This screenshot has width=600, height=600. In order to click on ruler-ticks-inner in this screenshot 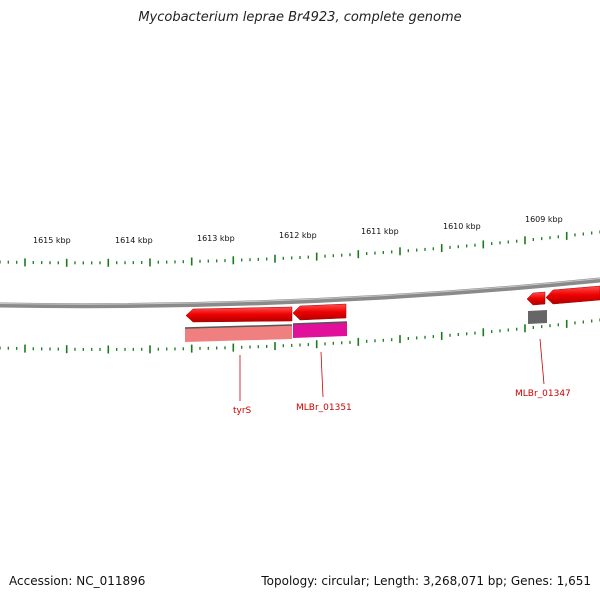, I will do `click(300, 336)`.